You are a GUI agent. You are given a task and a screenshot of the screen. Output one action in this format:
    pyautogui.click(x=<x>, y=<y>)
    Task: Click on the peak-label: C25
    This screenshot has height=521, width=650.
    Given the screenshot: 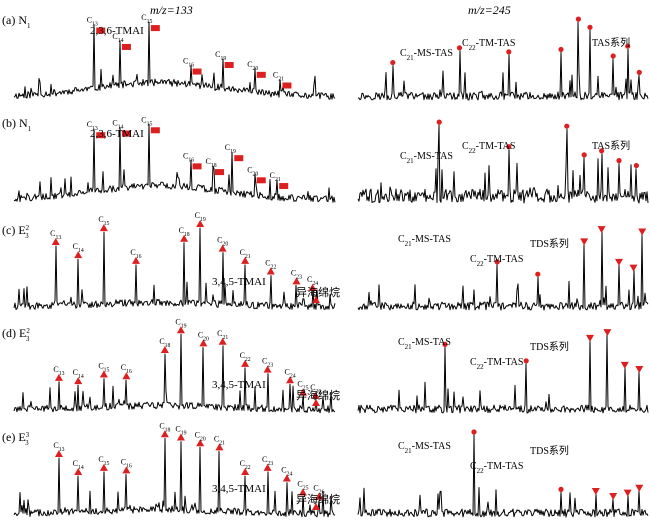 What is the action you would take?
    pyautogui.click(x=302, y=386)
    